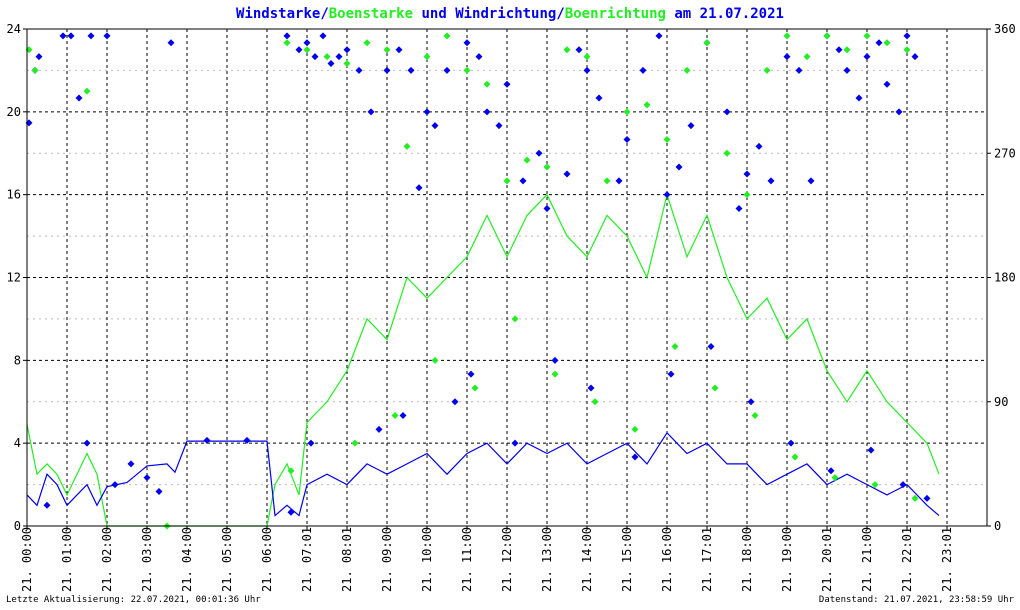  What do you see at coordinates (324, 14) in the screenshot?
I see `title-sep1: /` at bounding box center [324, 14].